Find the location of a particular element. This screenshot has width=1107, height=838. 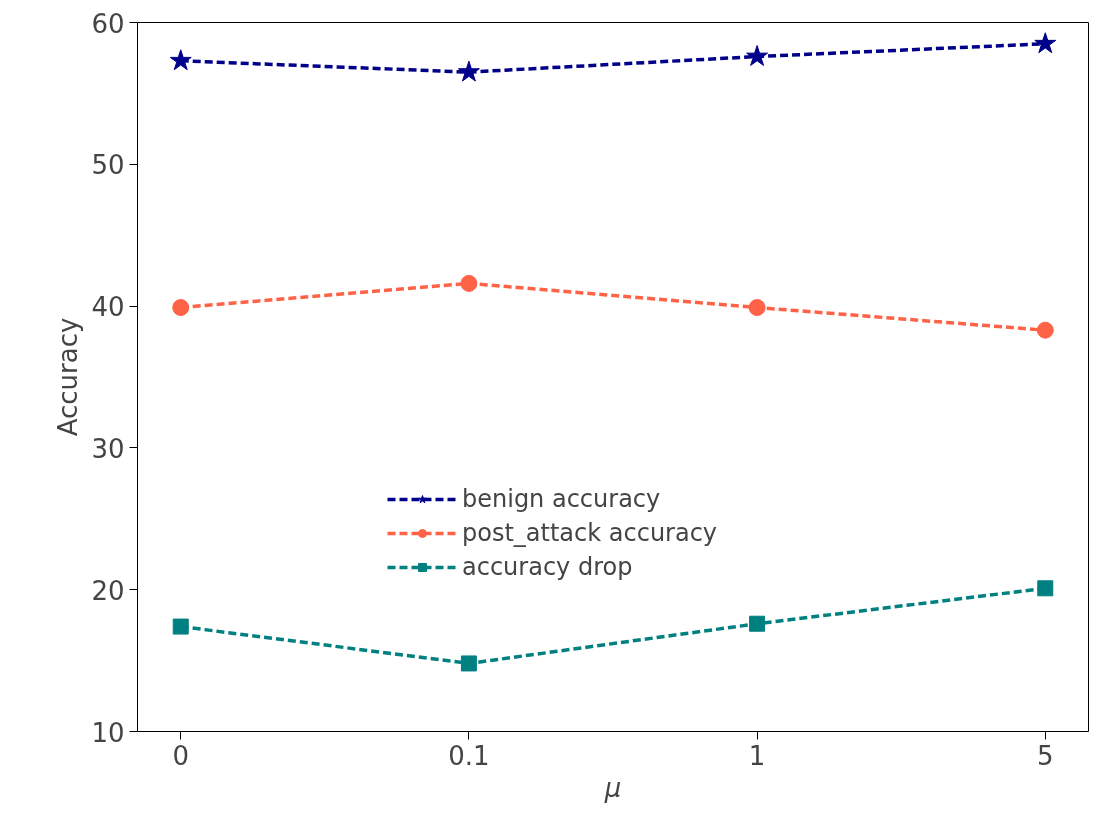

legend-label: post_attack accuracy is located at coordinates (590, 533).